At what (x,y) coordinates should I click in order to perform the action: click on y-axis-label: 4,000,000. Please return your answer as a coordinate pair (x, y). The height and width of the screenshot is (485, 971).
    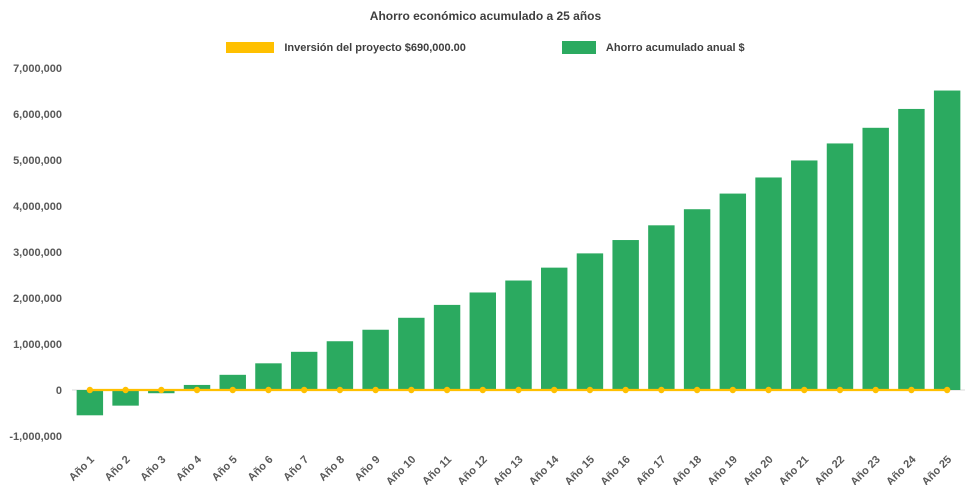
    Looking at the image, I should click on (37, 207).